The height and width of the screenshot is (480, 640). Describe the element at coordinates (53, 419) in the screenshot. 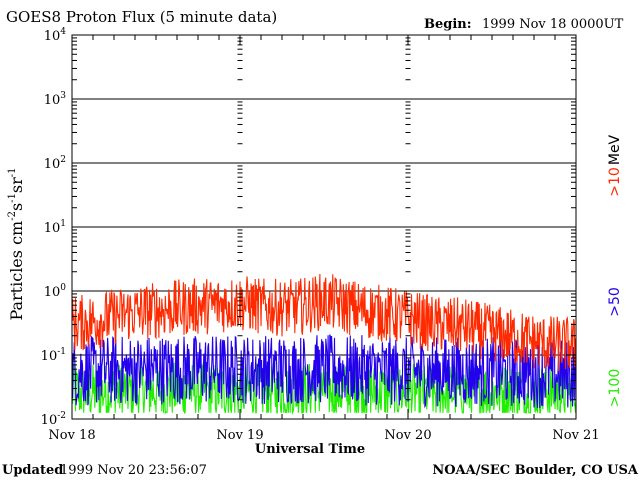

I see `y-tick-label: 10⁻²` at that location.